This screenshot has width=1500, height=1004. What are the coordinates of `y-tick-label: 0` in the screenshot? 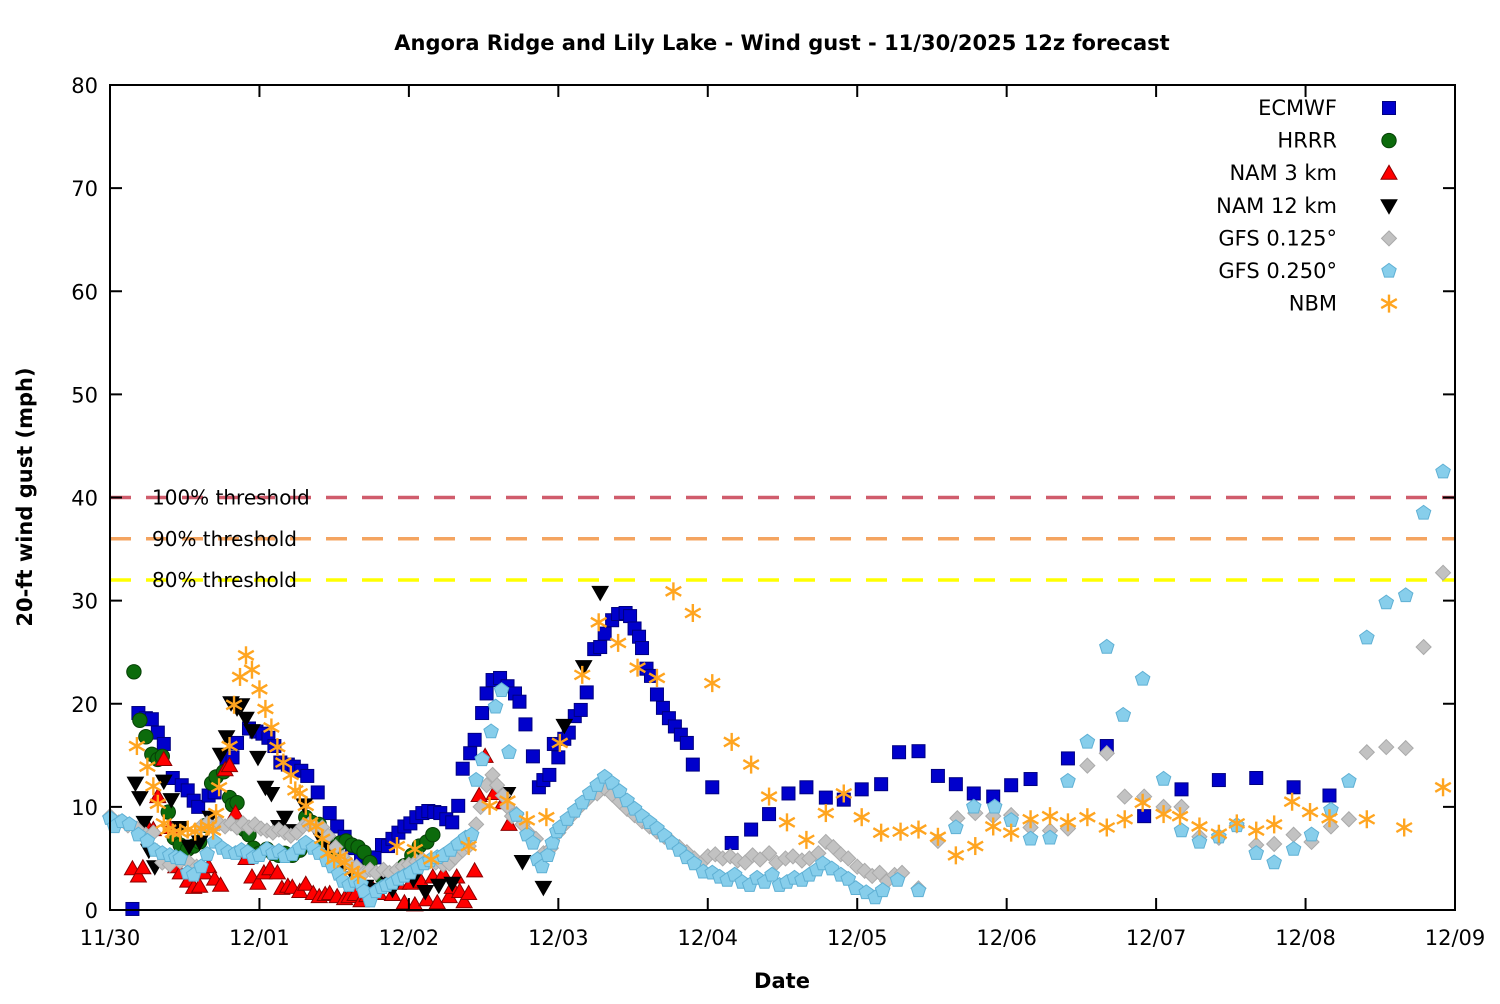 It's located at (91, 911).